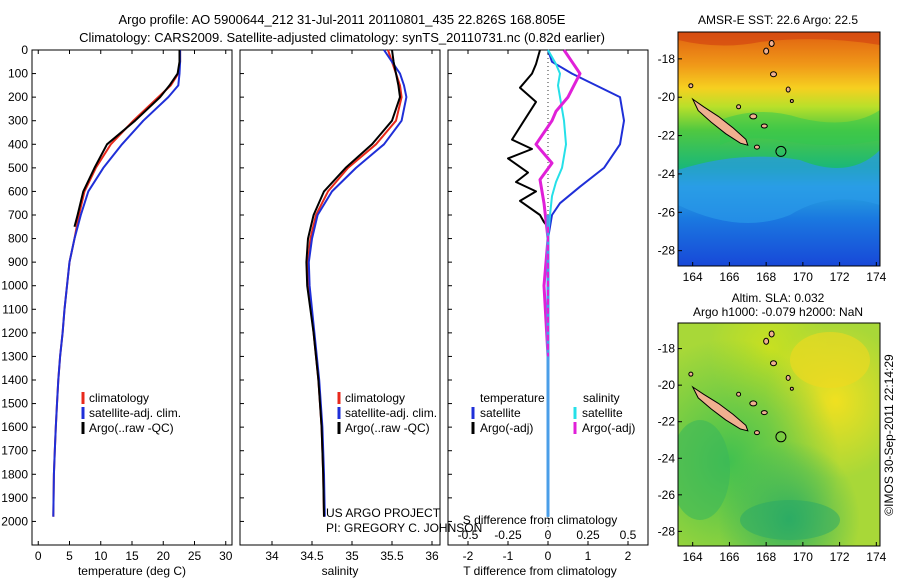 The height and width of the screenshot is (580, 900). I want to click on y-tick-label: 1400, so click(14, 380).